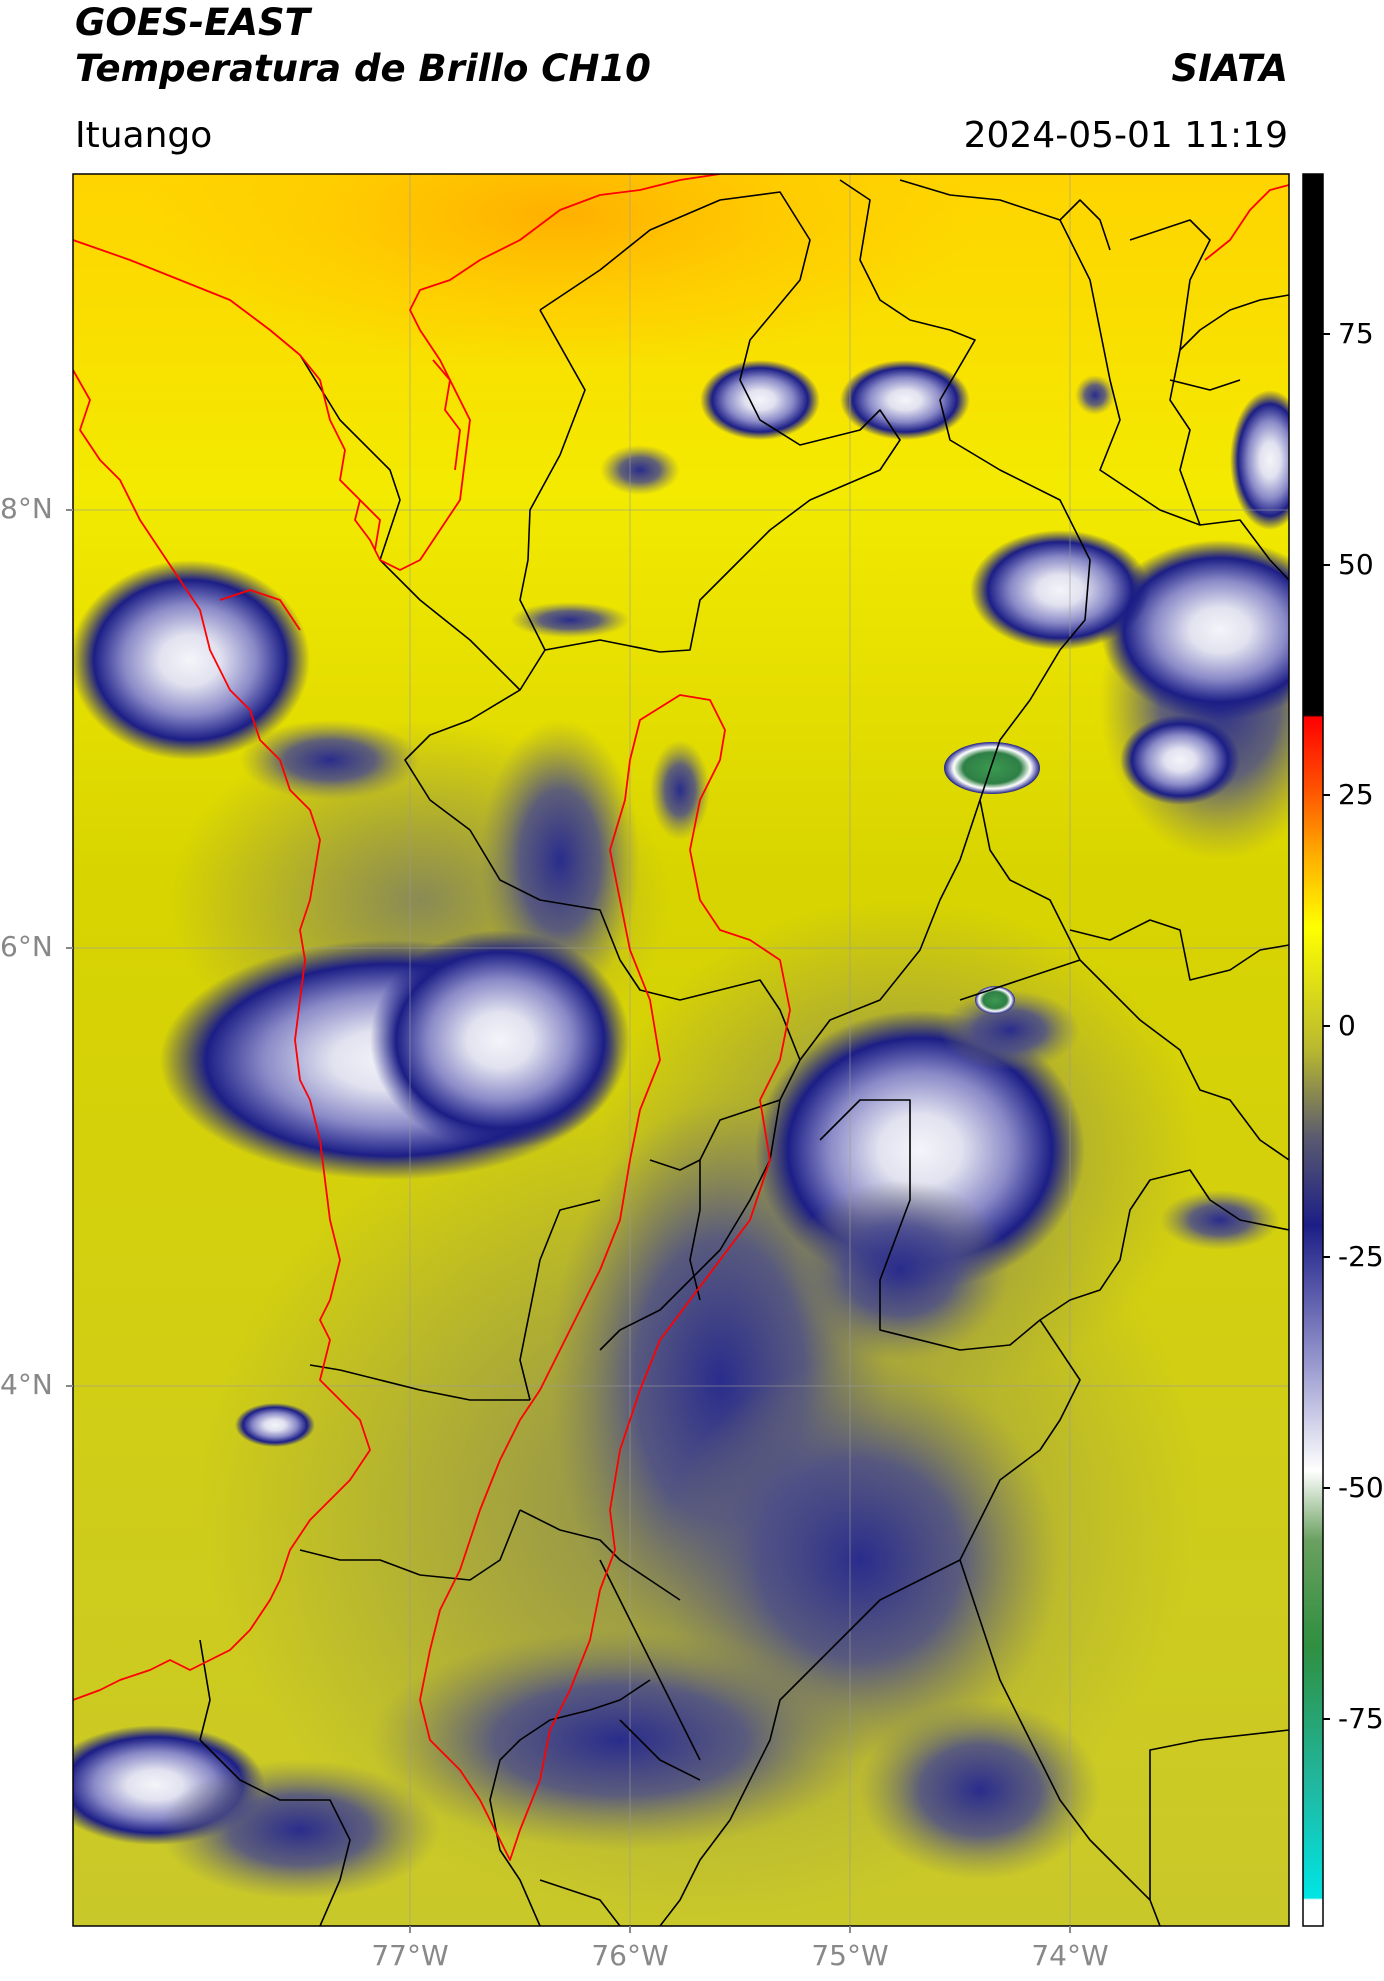 This screenshot has width=1384, height=1981. Describe the element at coordinates (1326, 1026) in the screenshot. I see `colorbar-ticks` at that location.